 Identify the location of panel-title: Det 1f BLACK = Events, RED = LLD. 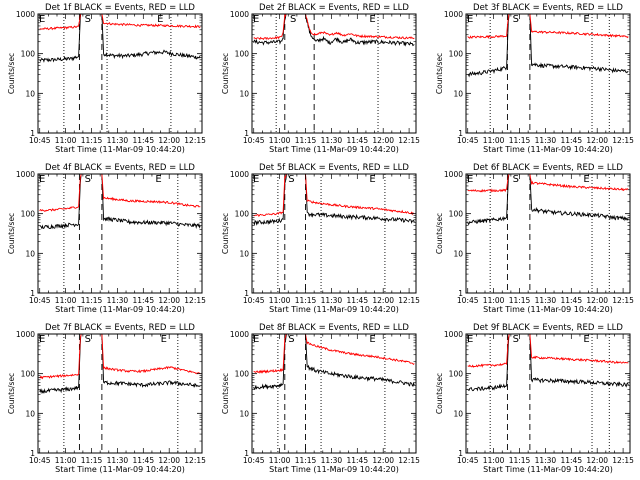
(120, 8).